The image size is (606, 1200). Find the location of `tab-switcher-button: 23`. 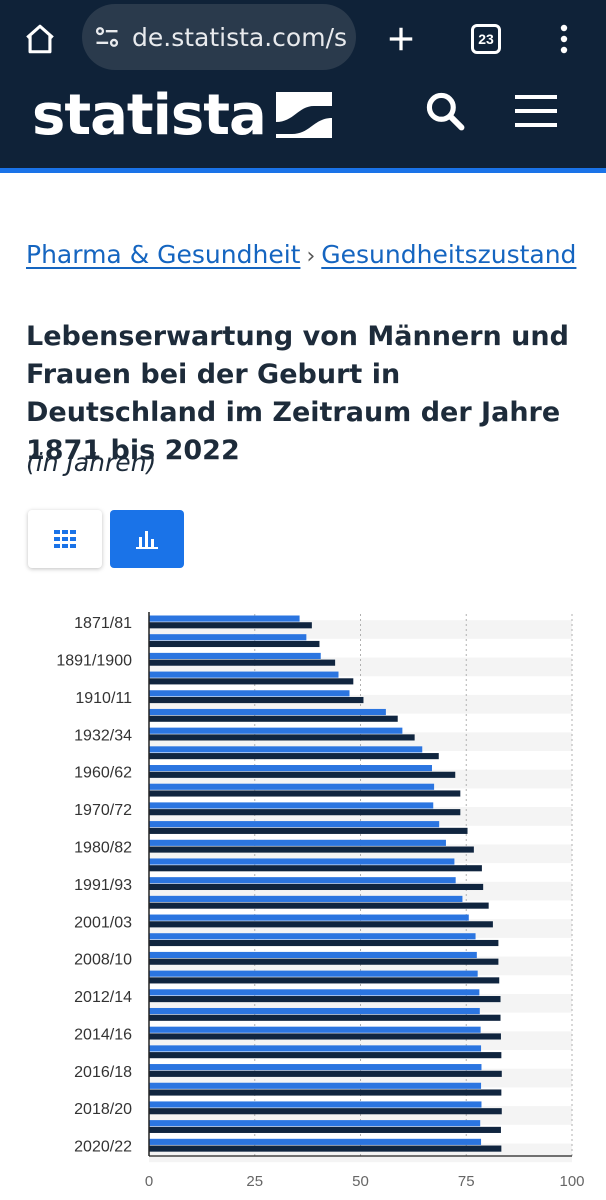

tab-switcher-button: 23 is located at coordinates (486, 39).